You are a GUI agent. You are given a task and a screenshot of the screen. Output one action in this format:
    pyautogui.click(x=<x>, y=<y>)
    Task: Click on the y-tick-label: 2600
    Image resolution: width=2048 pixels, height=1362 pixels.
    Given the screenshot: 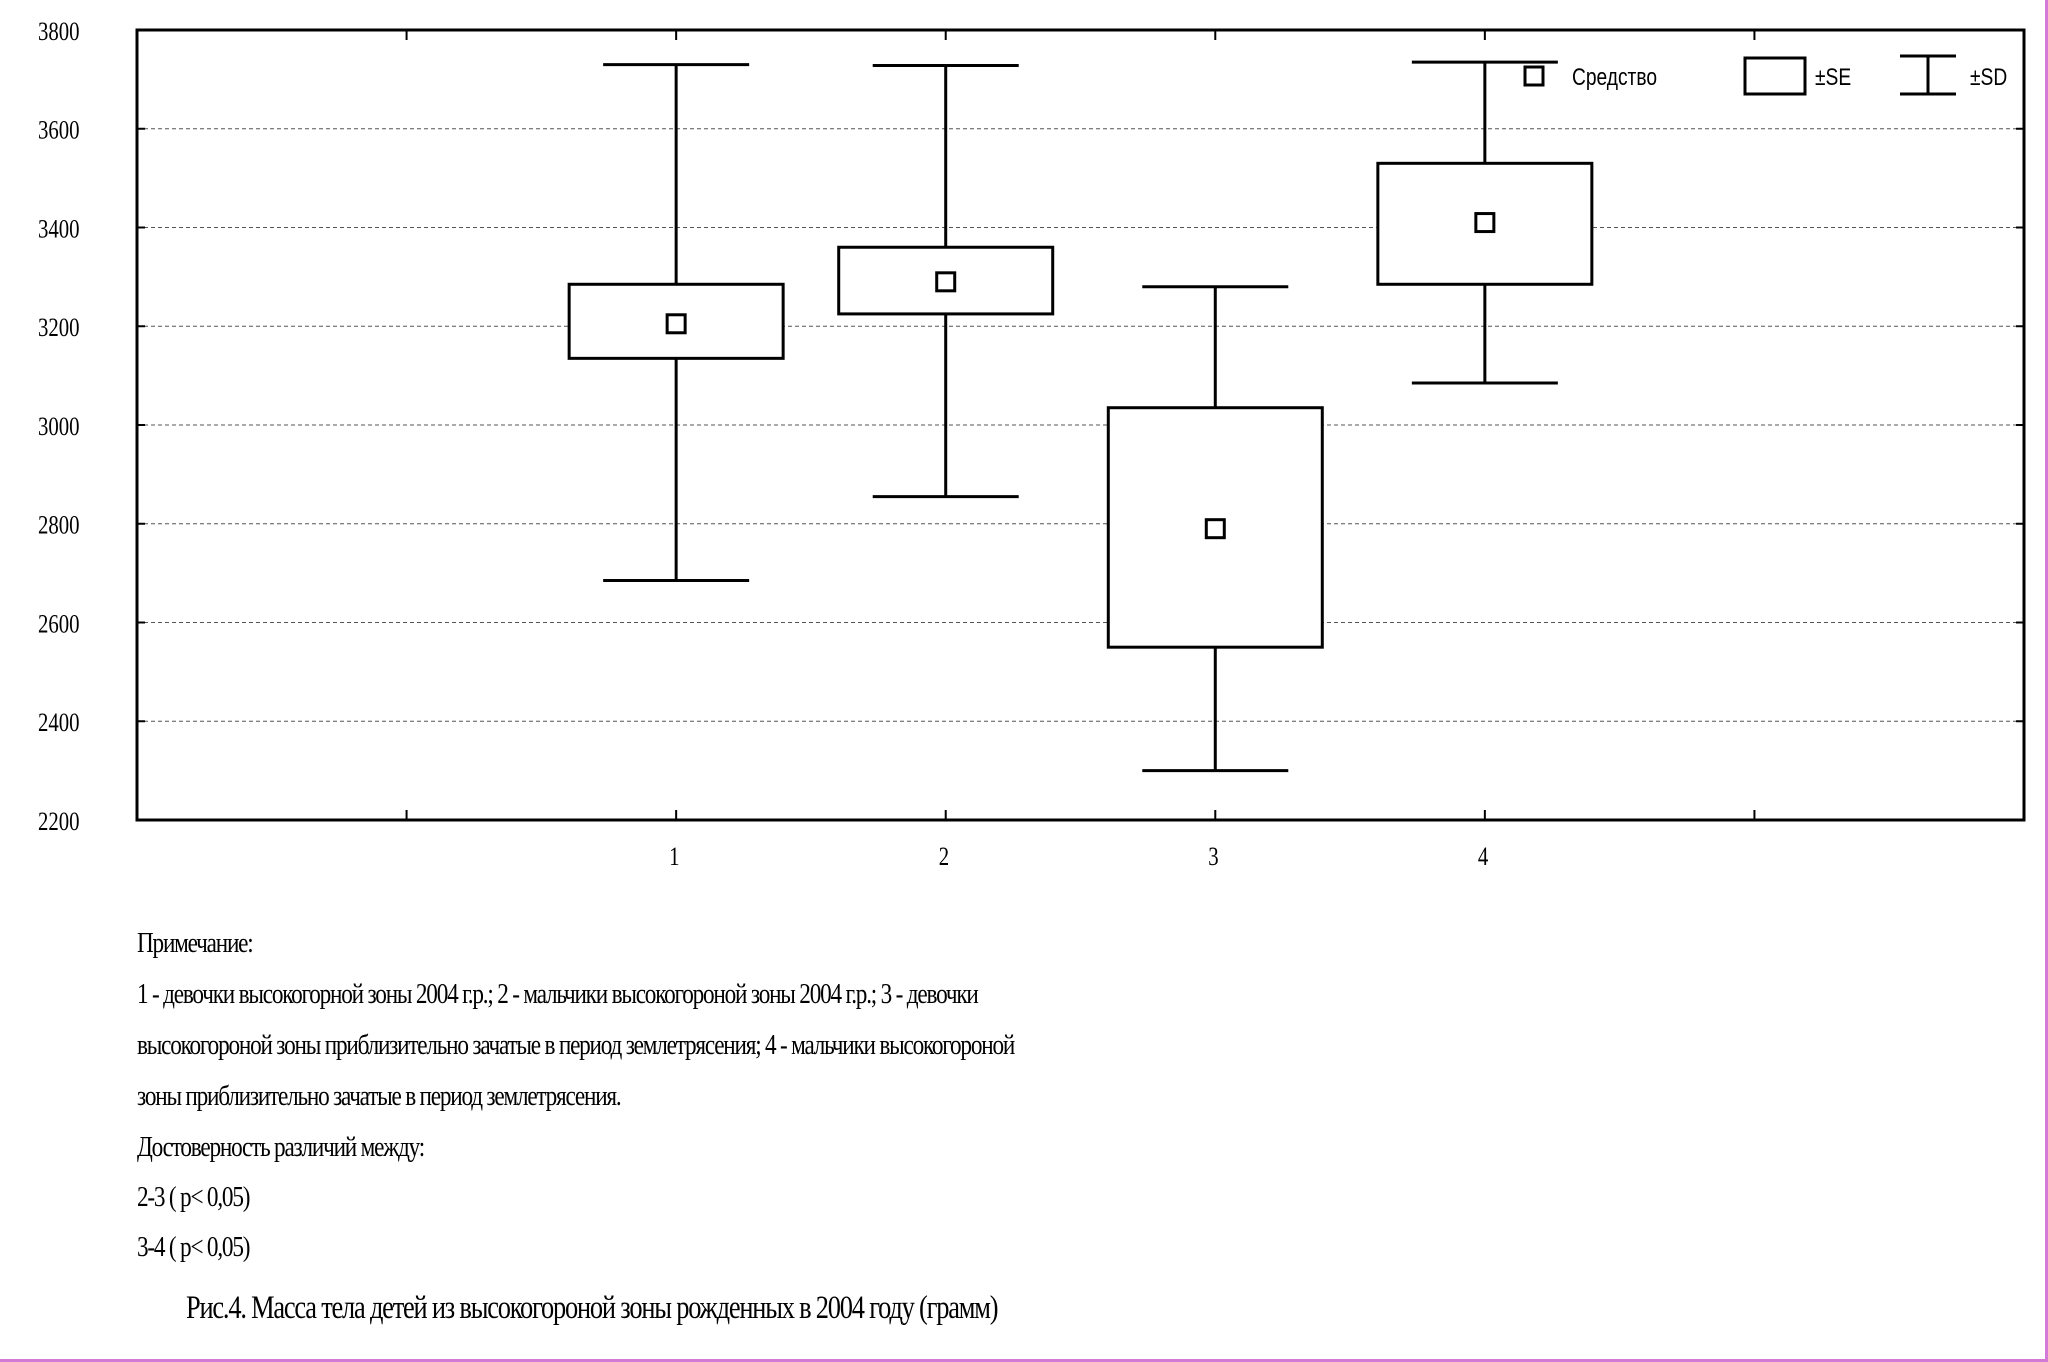 What is the action you would take?
    pyautogui.click(x=59, y=624)
    